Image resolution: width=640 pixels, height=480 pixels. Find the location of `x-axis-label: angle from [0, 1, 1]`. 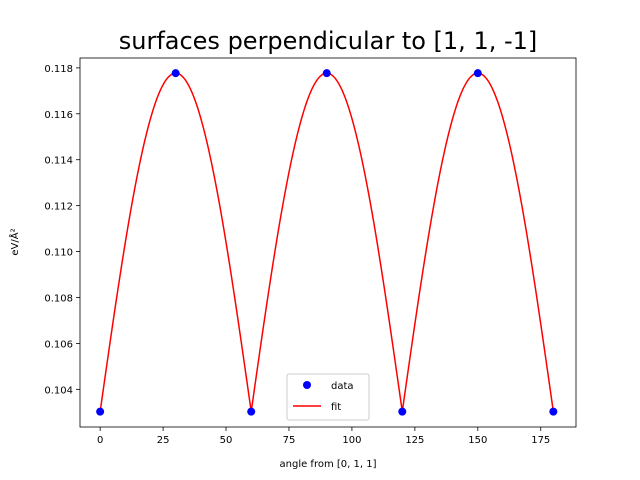

x-axis-label: angle from [0, 1, 1] is located at coordinates (328, 464).